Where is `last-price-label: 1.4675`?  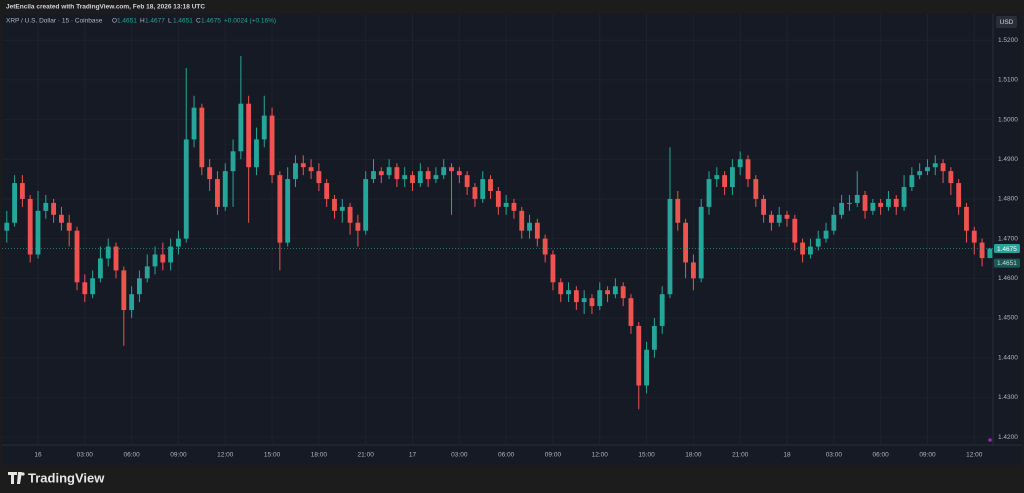 last-price-label: 1.4675 is located at coordinates (1007, 249).